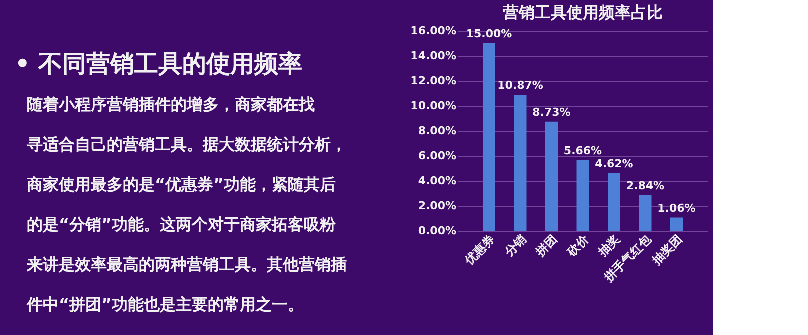  What do you see at coordinates (480, 249) in the screenshot?
I see `x-tick-label: 优惠券` at bounding box center [480, 249].